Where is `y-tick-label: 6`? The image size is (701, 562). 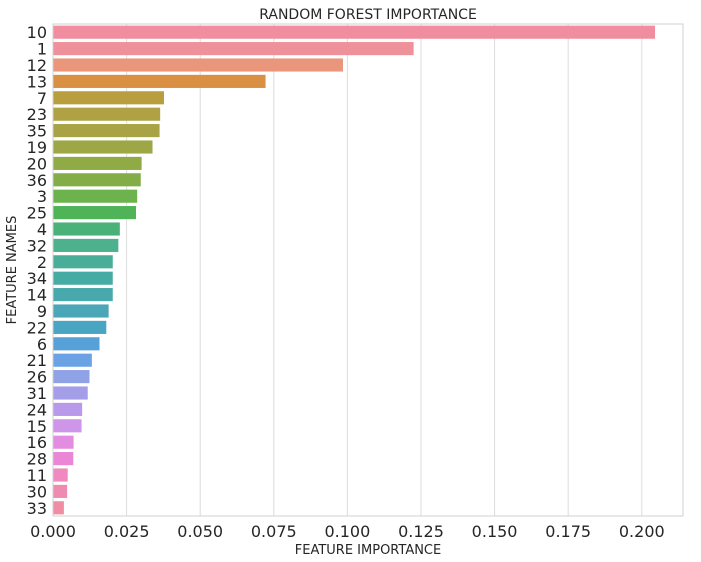
y-tick-label: 6 is located at coordinates (42, 344).